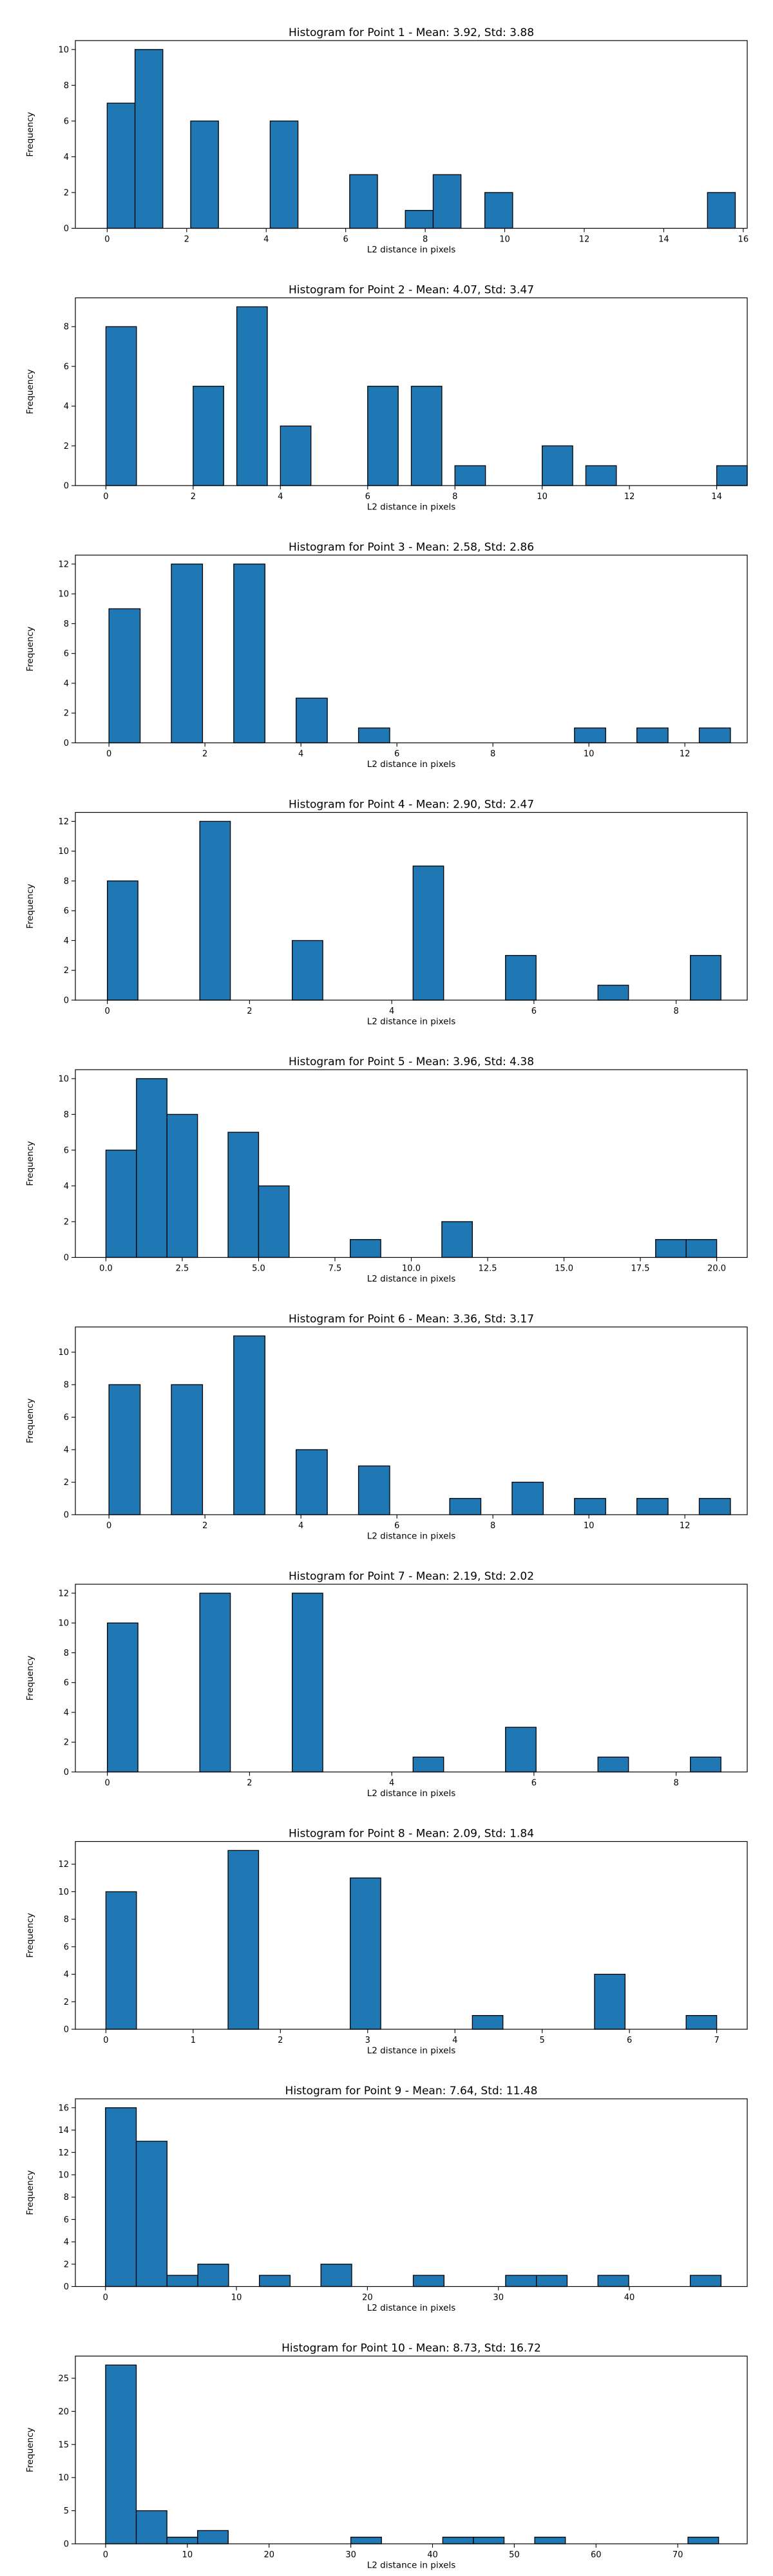 This screenshot has height=2576, width=773. Describe the element at coordinates (182, 1269) in the screenshot. I see `x-tick-label: 2.5` at that location.